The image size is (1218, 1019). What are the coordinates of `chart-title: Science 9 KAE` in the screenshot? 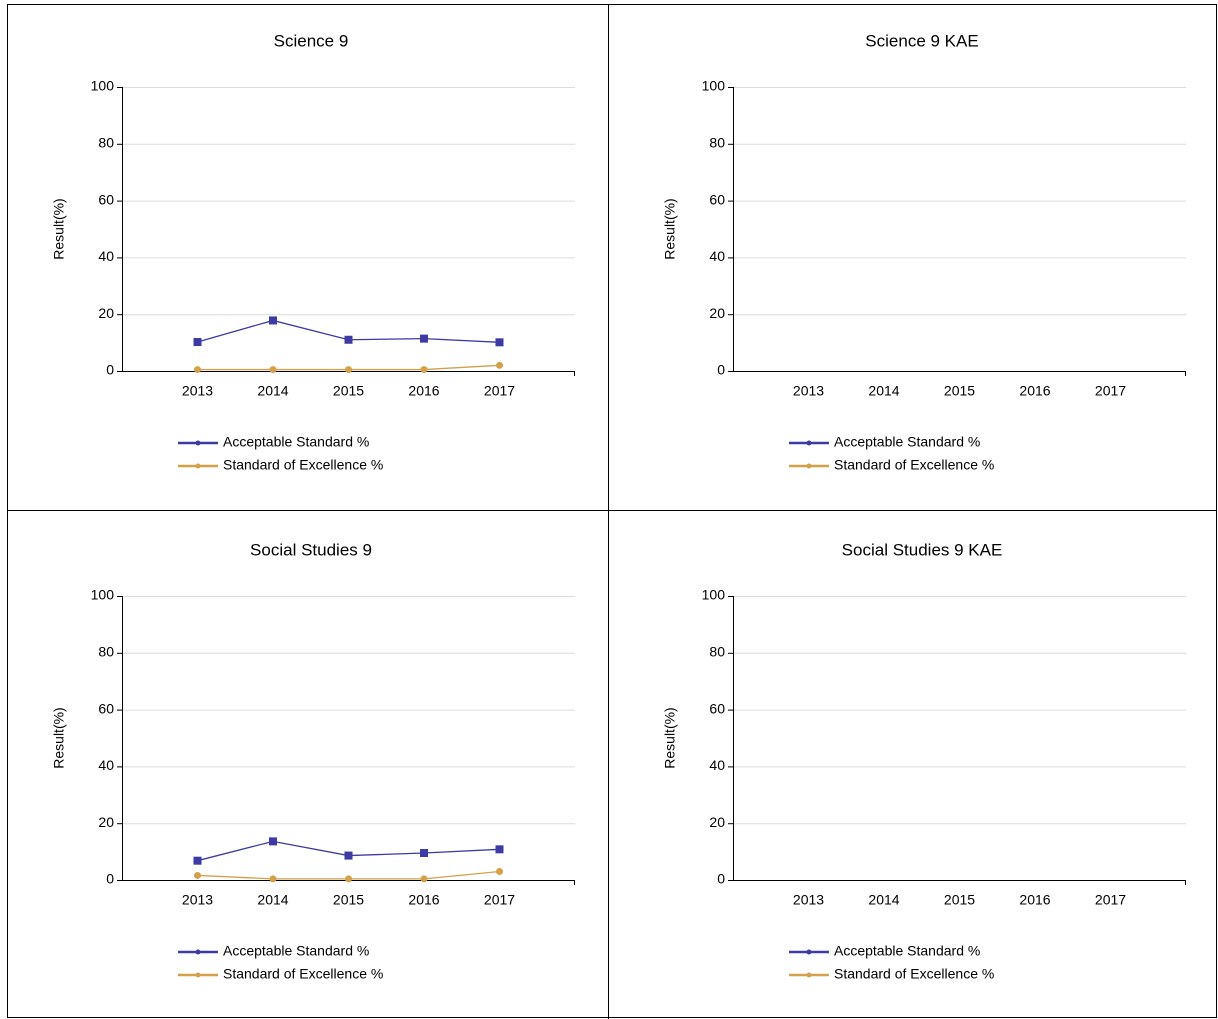 It's located at (921, 40).